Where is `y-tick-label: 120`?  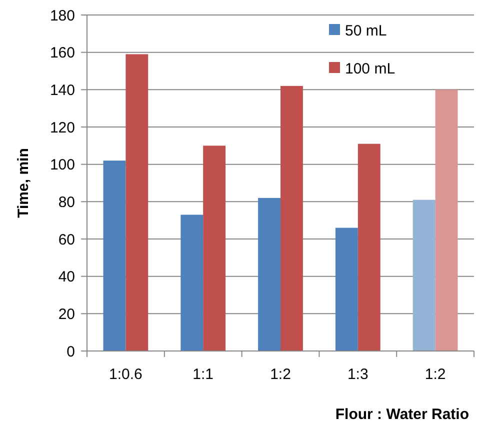
y-tick-label: 120 is located at coordinates (62, 127).